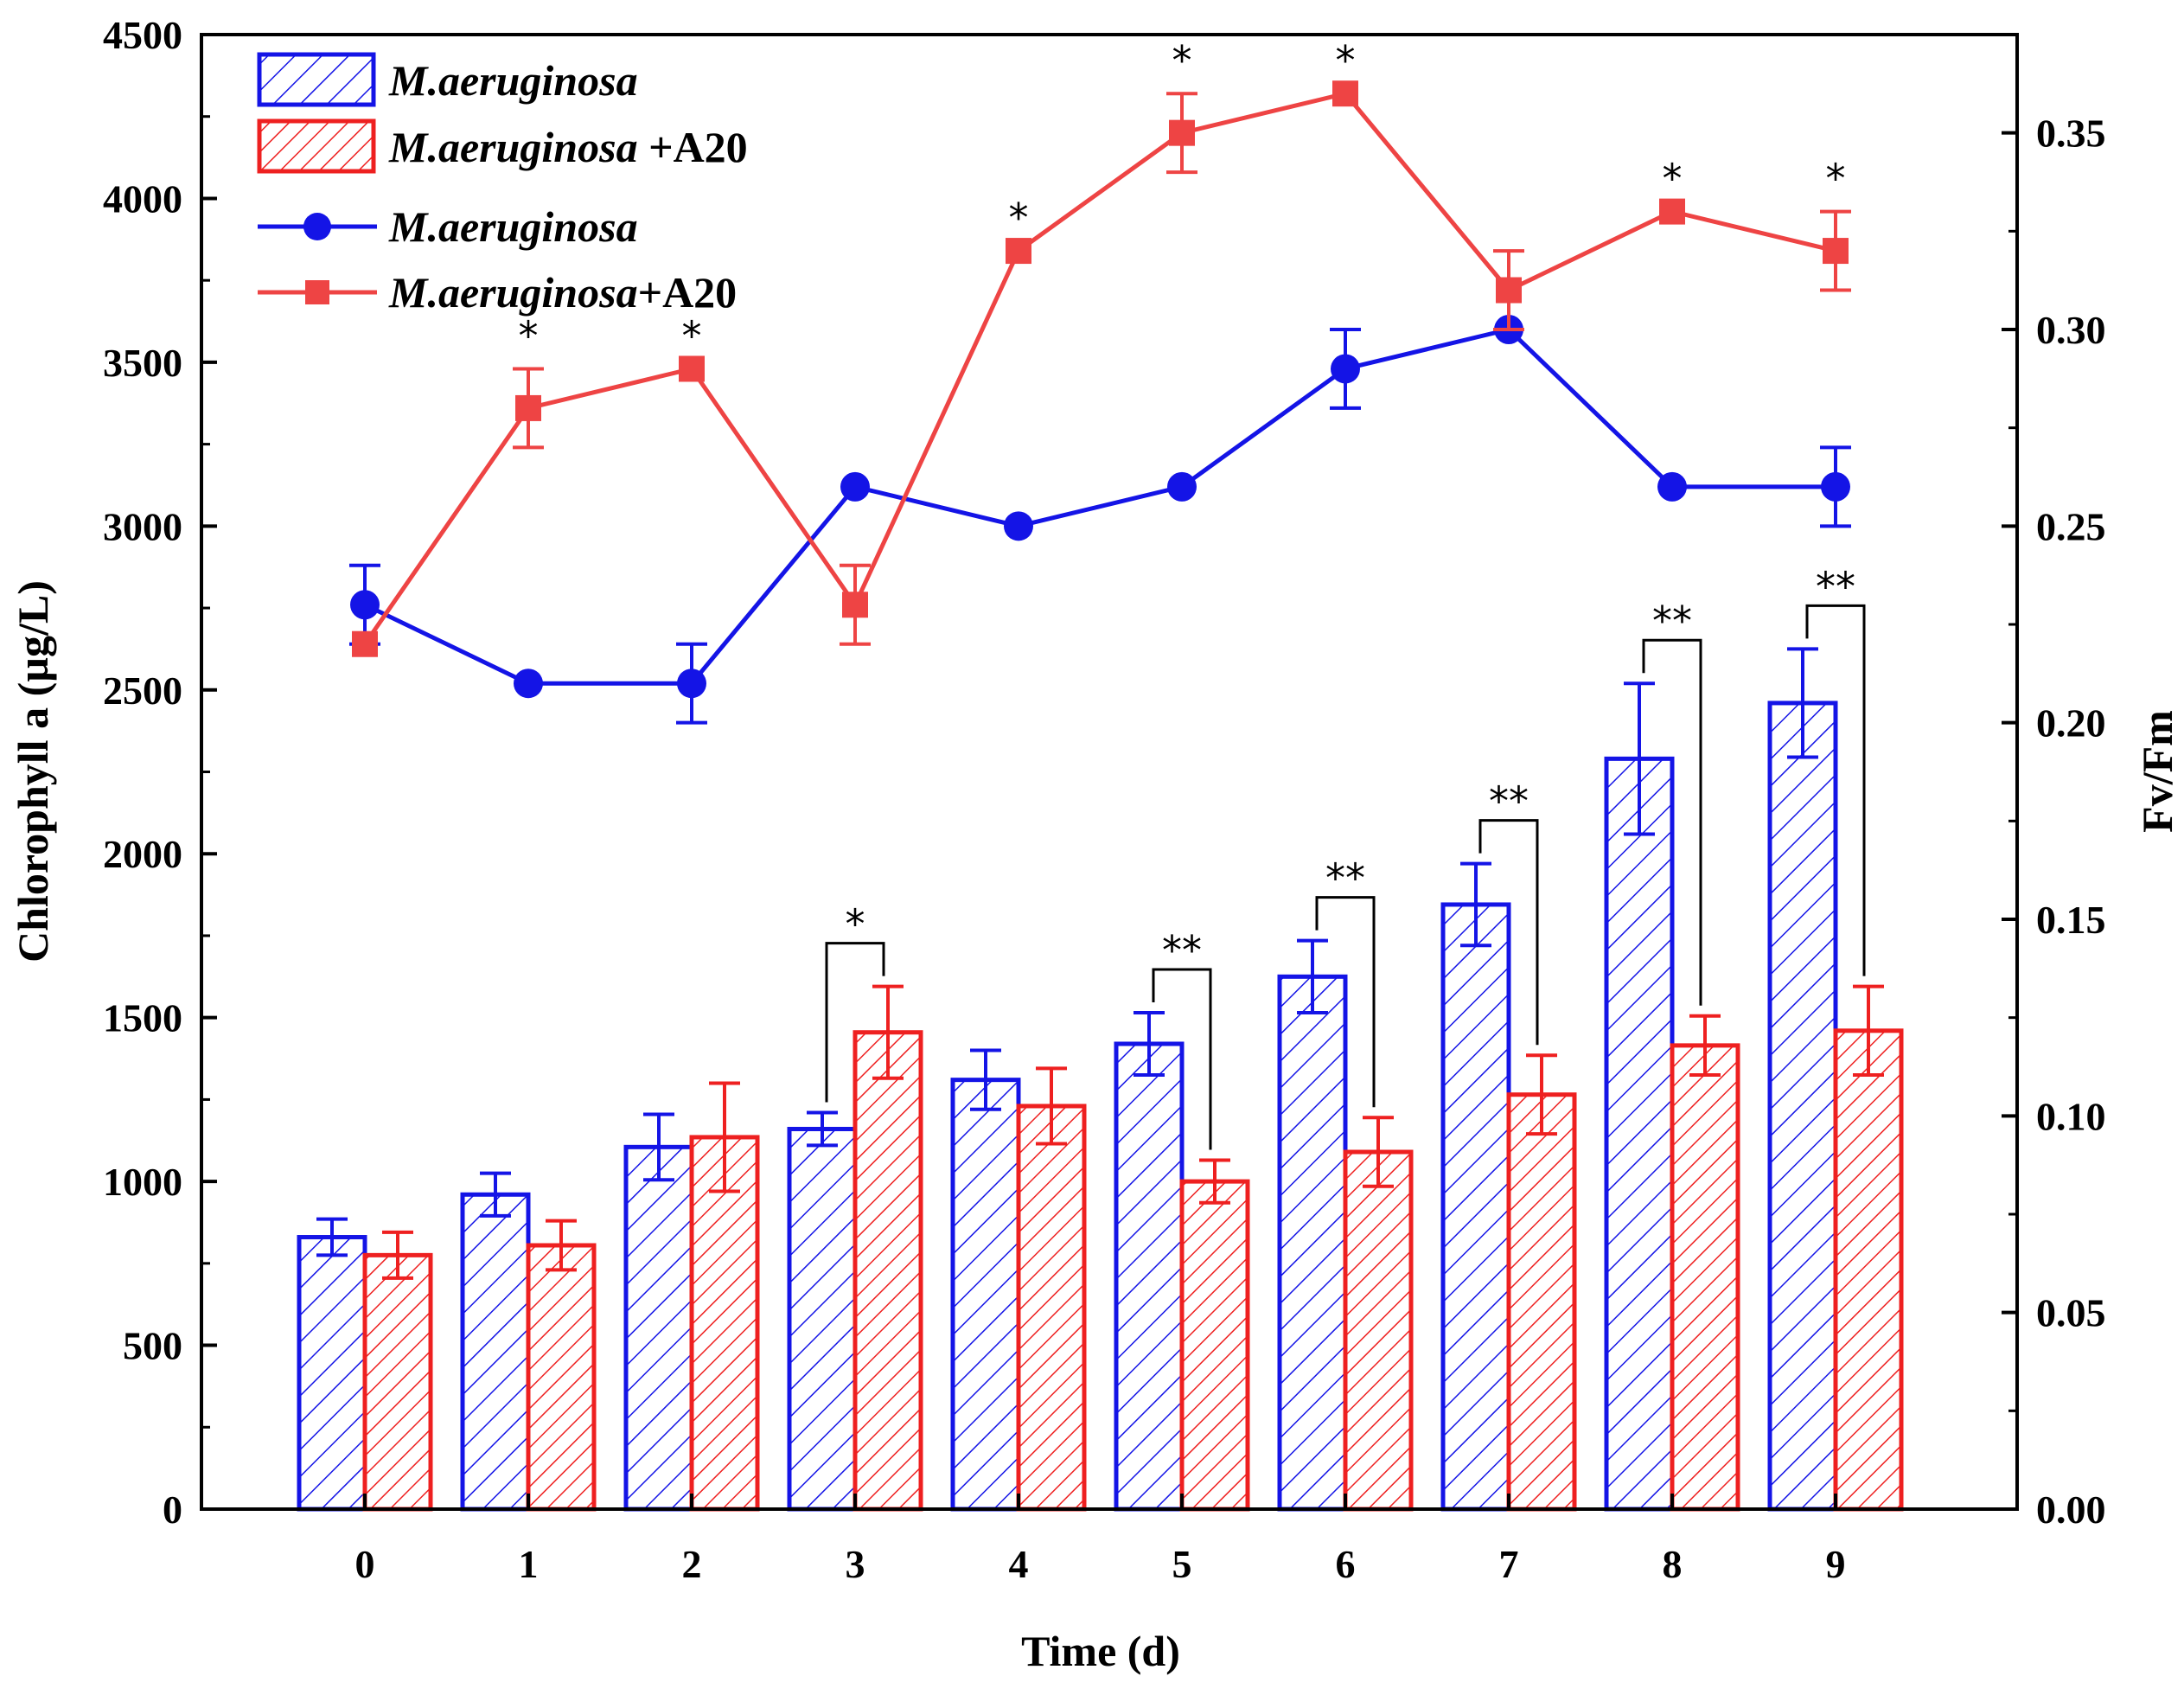 The image size is (2184, 1689). I want to click on left-tick-label-3000: 3000, so click(143, 526).